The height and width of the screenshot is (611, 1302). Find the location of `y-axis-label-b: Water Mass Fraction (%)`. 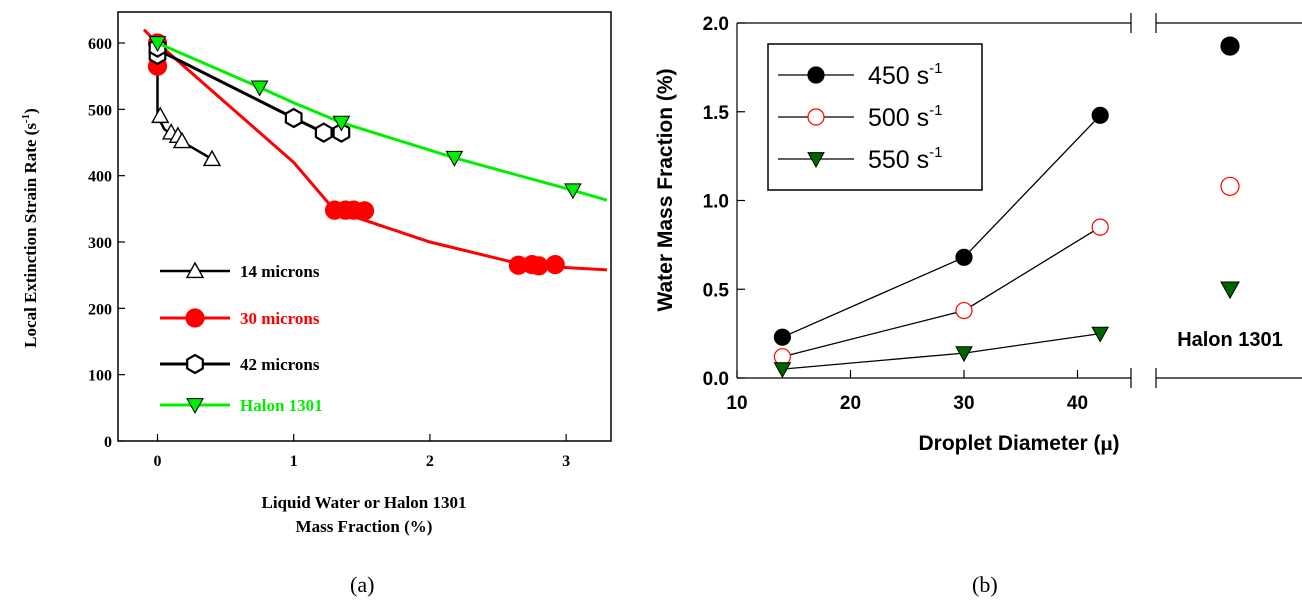

y-axis-label-b: Water Mass Fraction (%) is located at coordinates (665, 189).